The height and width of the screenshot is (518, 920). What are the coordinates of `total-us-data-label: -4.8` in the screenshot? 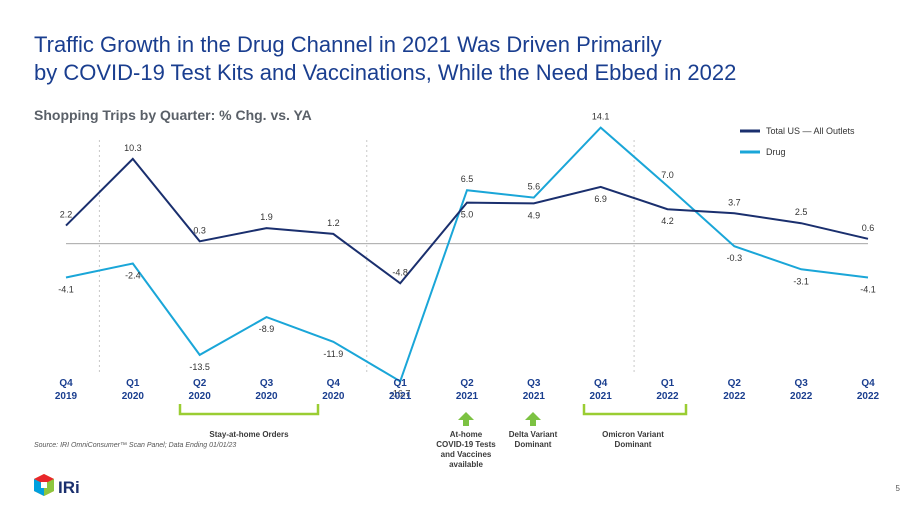 It's located at (400, 272).